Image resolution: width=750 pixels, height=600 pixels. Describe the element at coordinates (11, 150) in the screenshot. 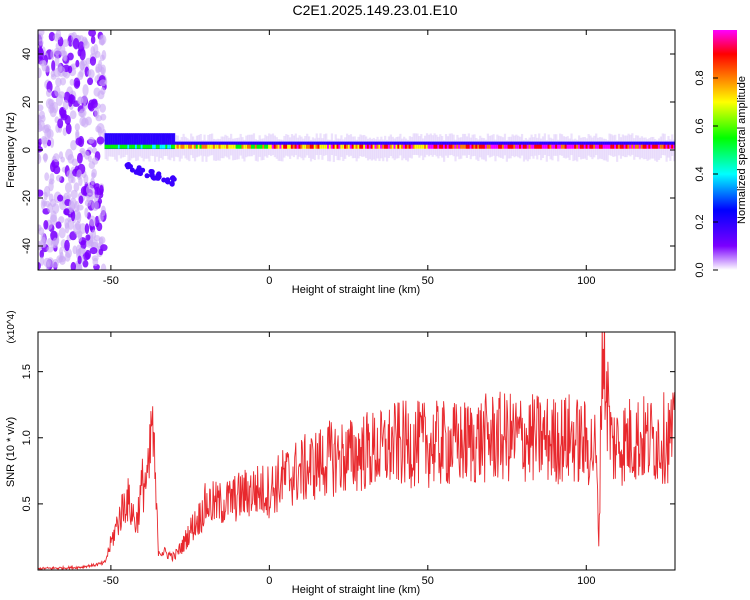

I see `spectrogram-y-label: Frequency (Hz)` at that location.